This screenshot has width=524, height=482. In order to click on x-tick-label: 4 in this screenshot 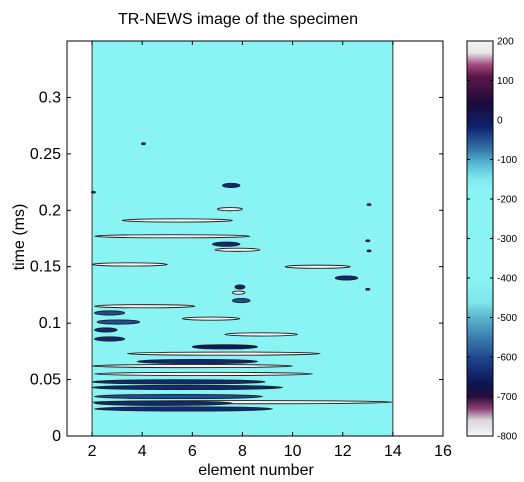, I will do `click(142, 451)`.